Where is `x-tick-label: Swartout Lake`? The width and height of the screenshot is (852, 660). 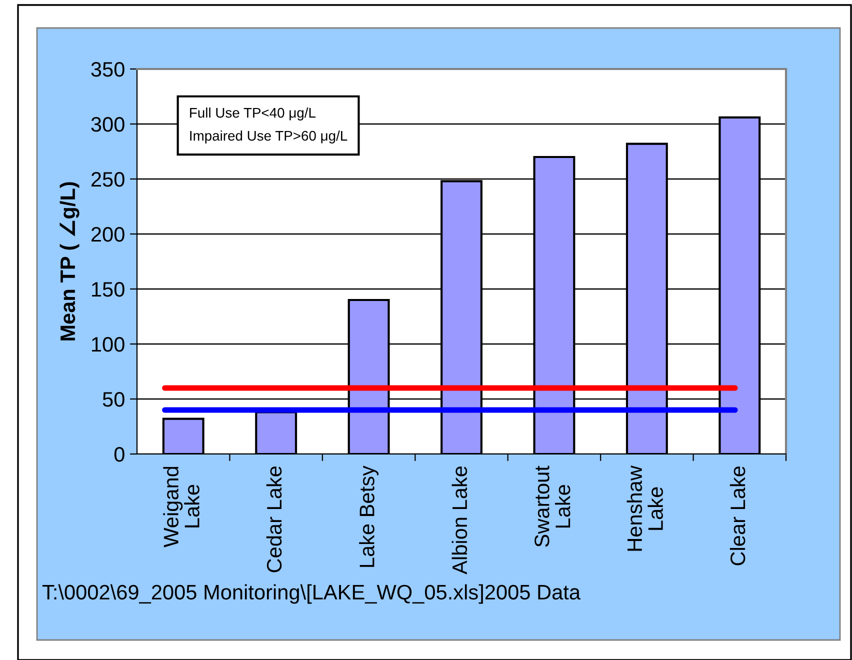 x-tick-label: Swartout Lake is located at coordinates (552, 506).